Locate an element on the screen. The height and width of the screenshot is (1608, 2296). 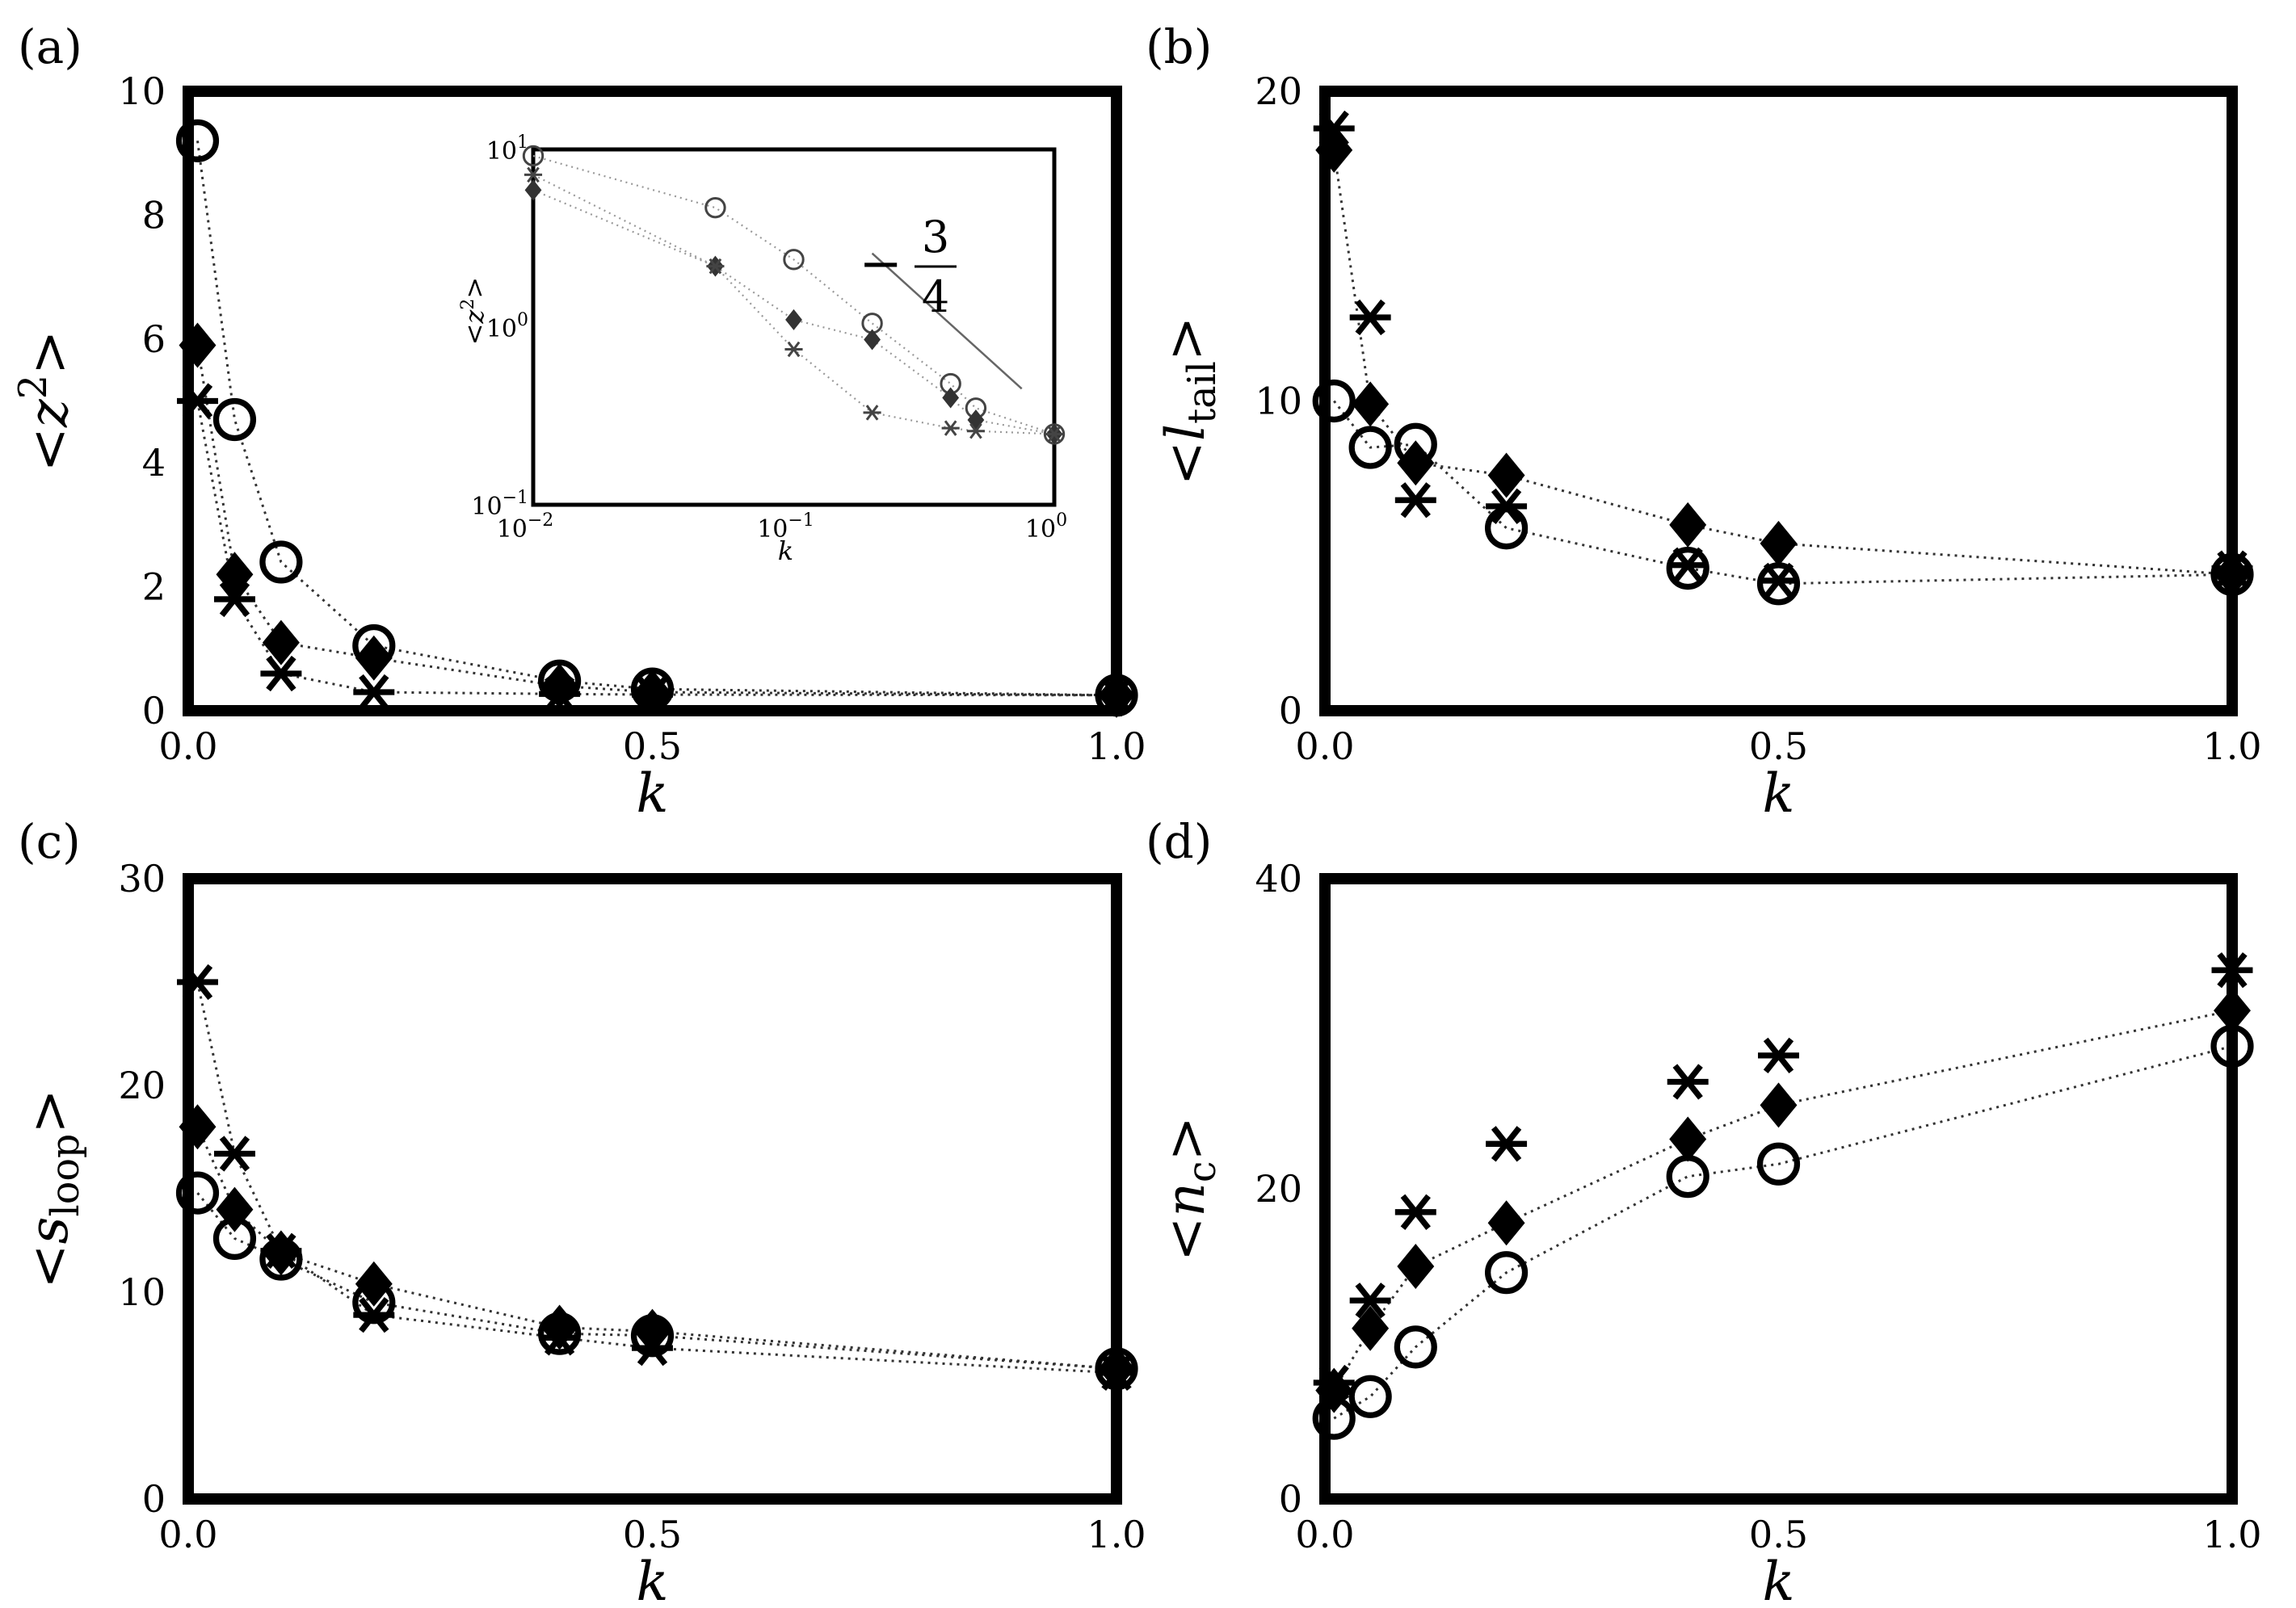
y-axis-label-b: <ltail> is located at coordinates (1189, 401).